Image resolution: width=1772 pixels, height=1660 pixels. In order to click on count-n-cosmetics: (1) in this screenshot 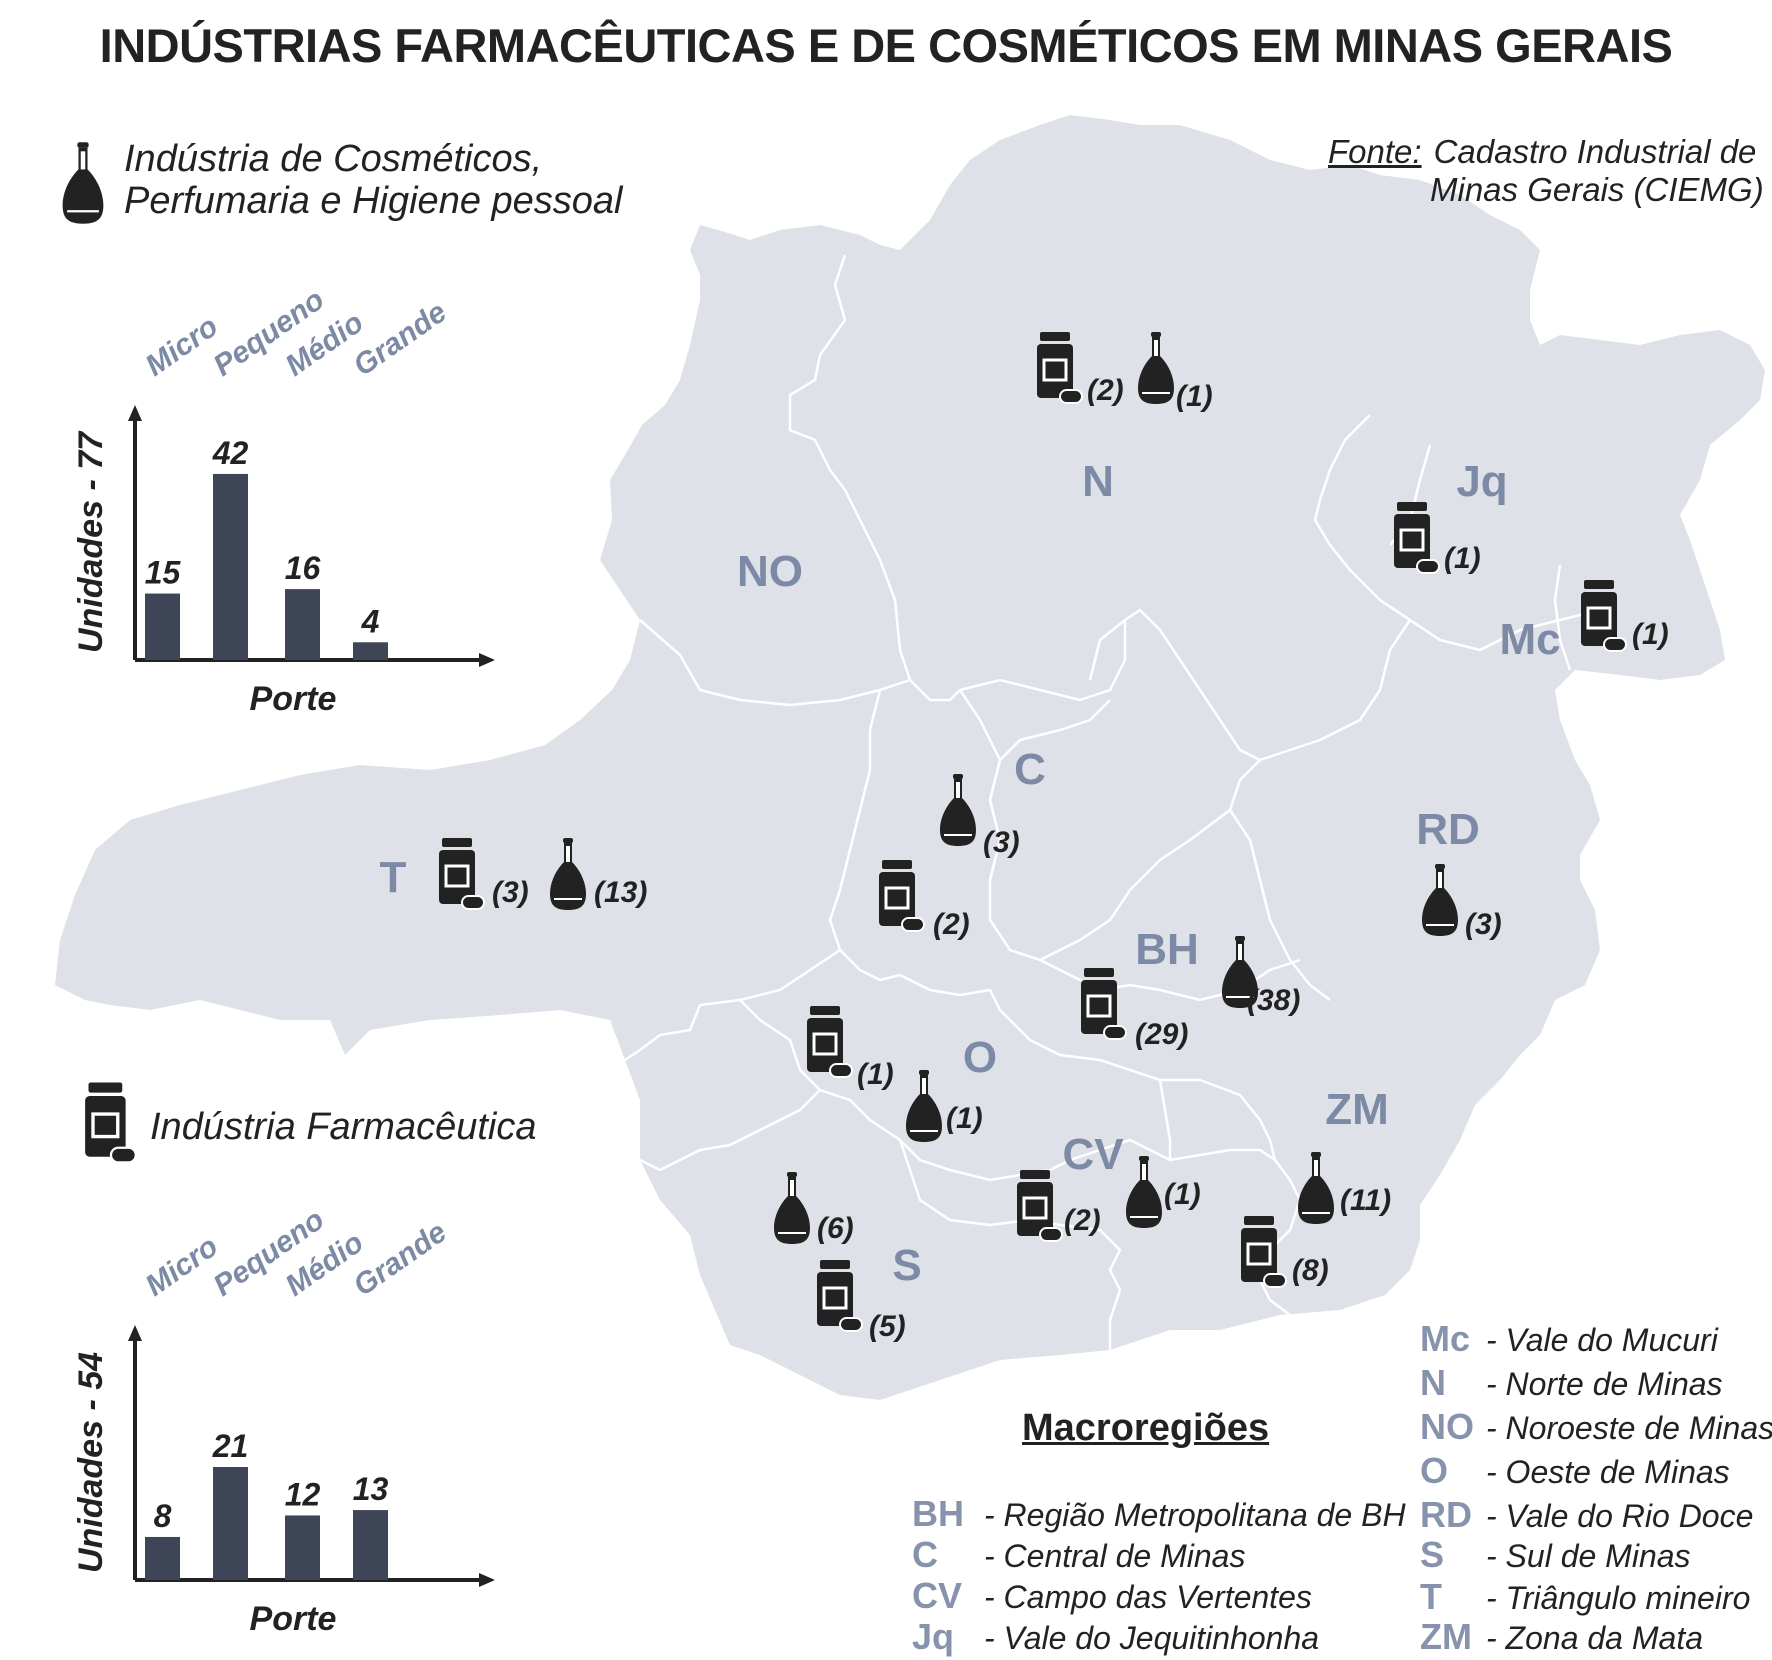, I will do `click(1194, 396)`.